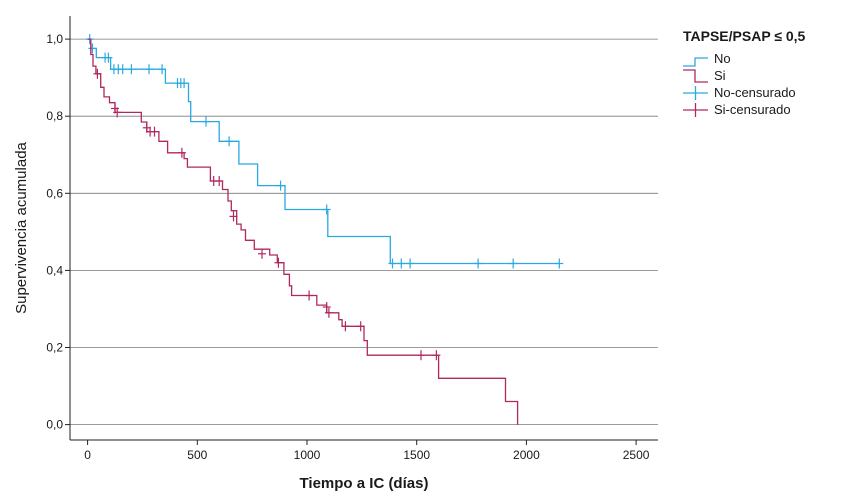 This screenshot has height=496, width=850. Describe the element at coordinates (58, 232) in the screenshot. I see `y-ticks: 0,0 0,2 0,4 0,6 0,8 1,0` at that location.